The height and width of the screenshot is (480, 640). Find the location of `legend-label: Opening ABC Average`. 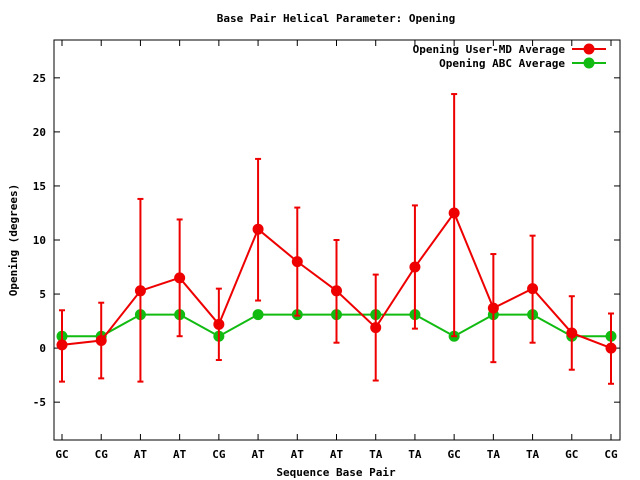

legend-label: Opening ABC Average is located at coordinates (502, 63).